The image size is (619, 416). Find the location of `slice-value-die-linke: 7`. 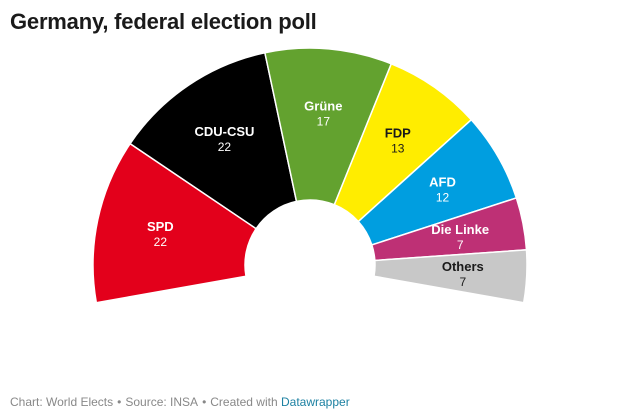

slice-value-die-linke: 7 is located at coordinates (460, 245).